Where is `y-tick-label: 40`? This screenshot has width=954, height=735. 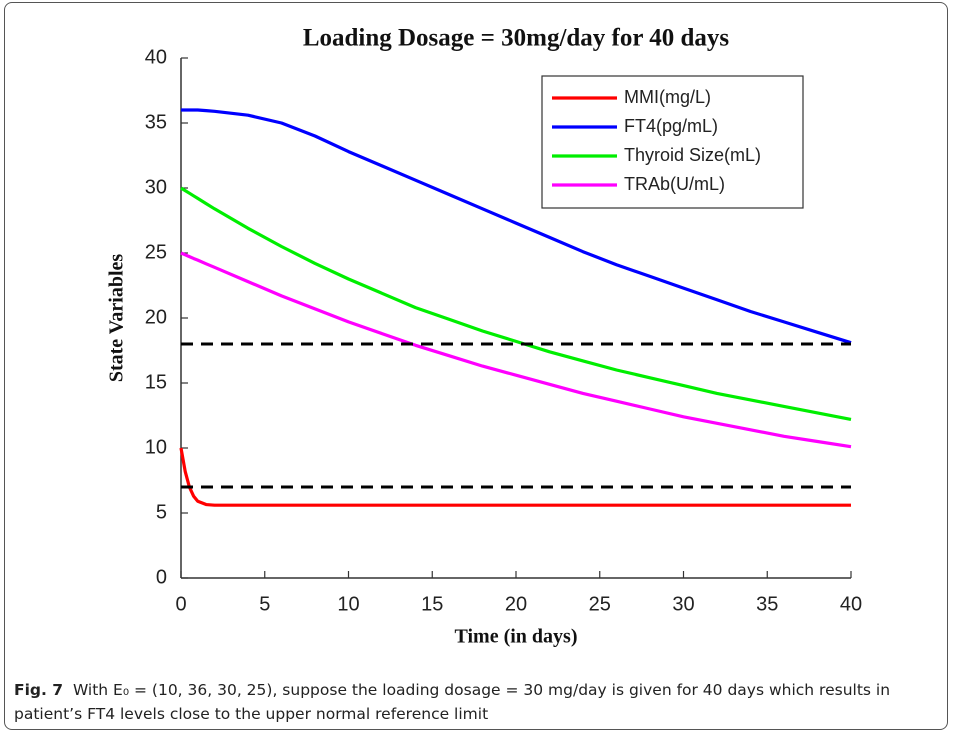 y-tick-label: 40 is located at coordinates (156, 57).